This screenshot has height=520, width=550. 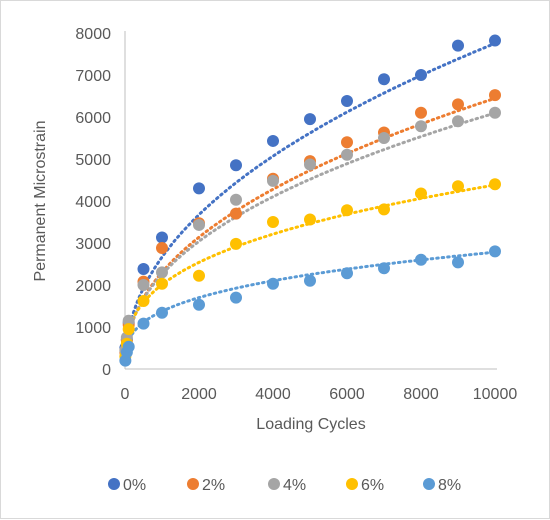 What do you see at coordinates (93, 34) in the screenshot?
I see `y-tick-label: 8000` at bounding box center [93, 34].